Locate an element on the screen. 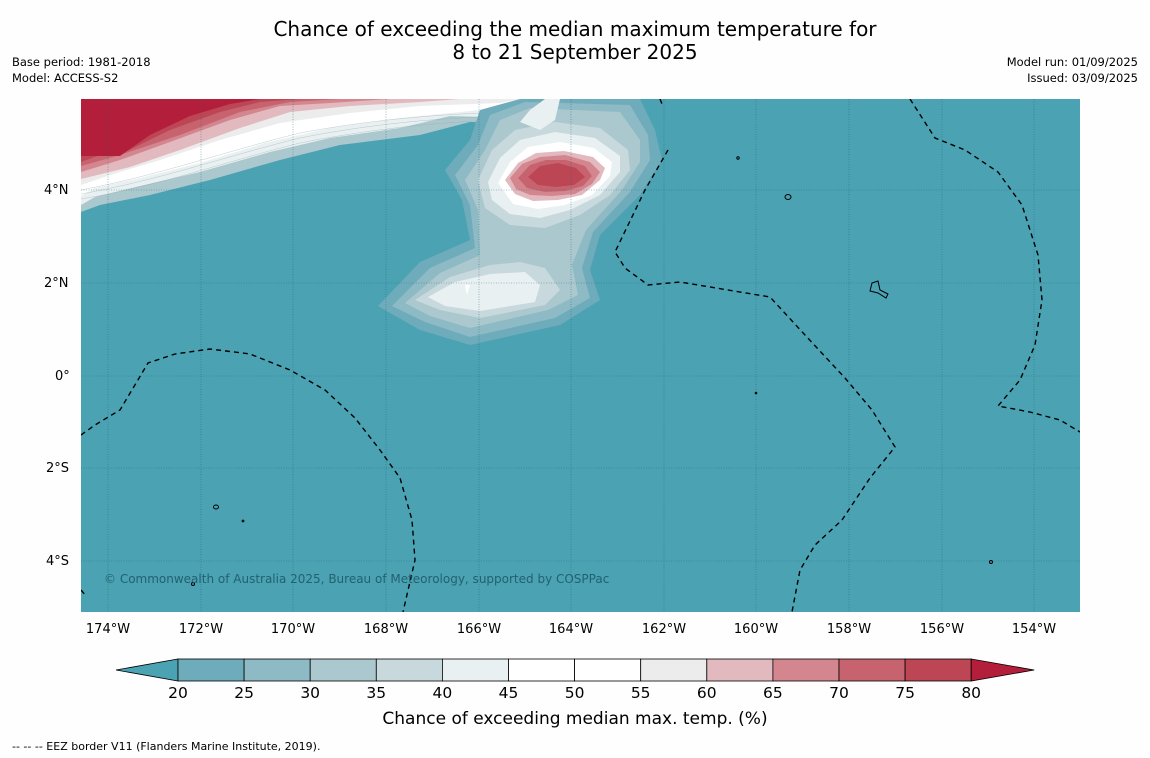 The width and height of the screenshot is (1150, 758). lat-label: 0° is located at coordinates (62, 376).